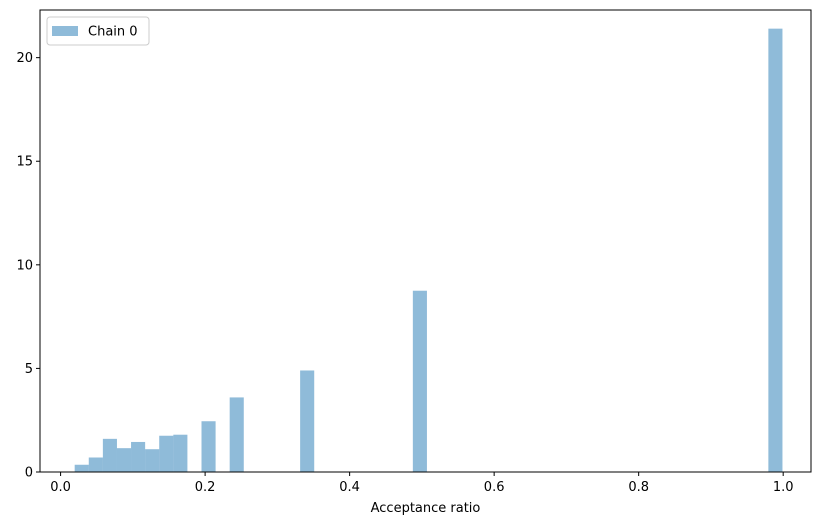 Image resolution: width=822 pixels, height=525 pixels. What do you see at coordinates (29, 473) in the screenshot?
I see `y-tick-label: 0` at bounding box center [29, 473].